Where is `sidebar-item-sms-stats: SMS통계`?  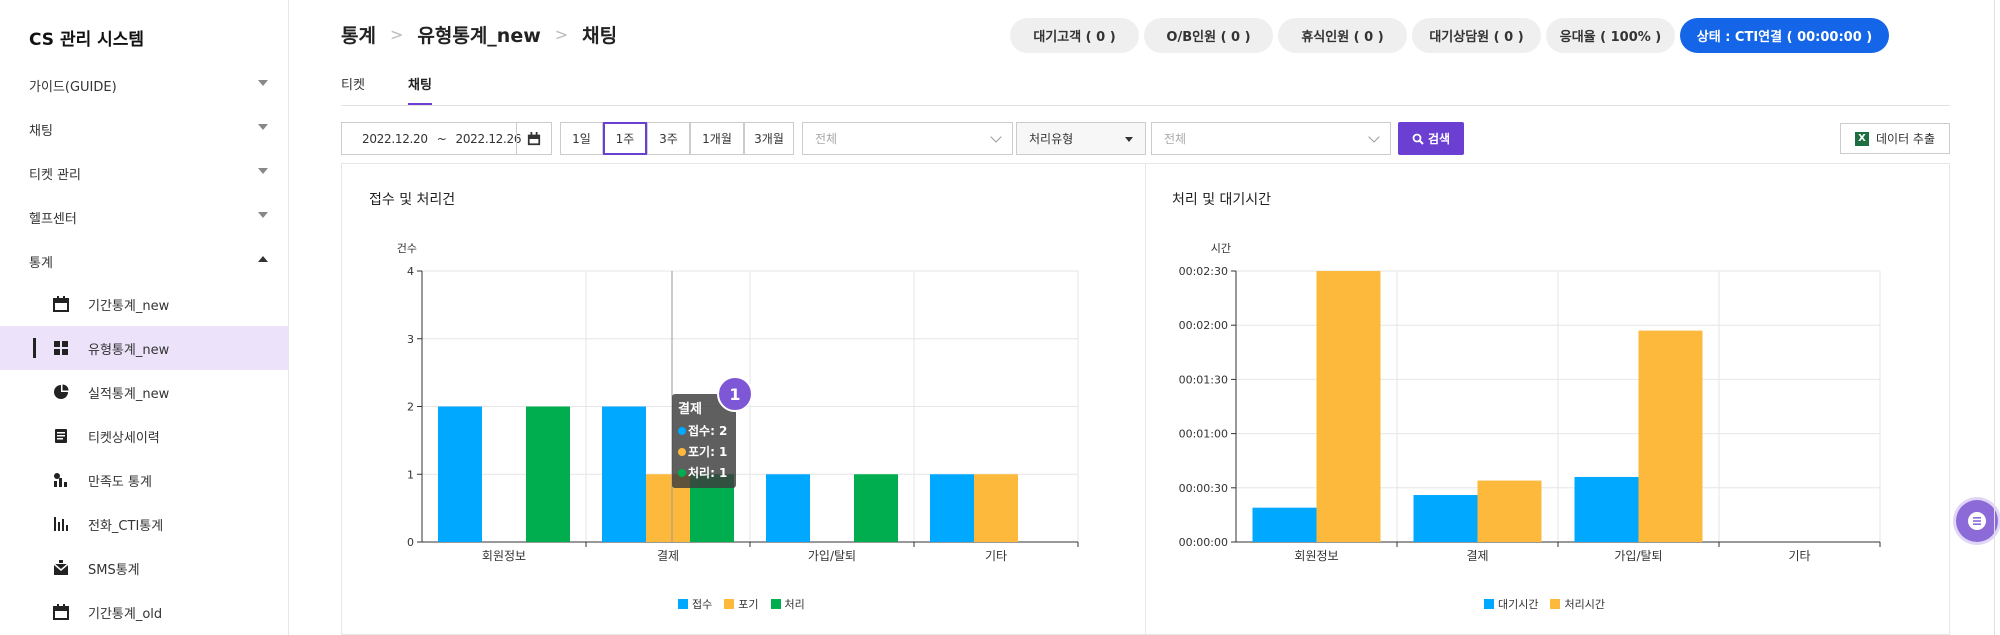 sidebar-item-sms-stats: SMS통계 is located at coordinates (144, 568).